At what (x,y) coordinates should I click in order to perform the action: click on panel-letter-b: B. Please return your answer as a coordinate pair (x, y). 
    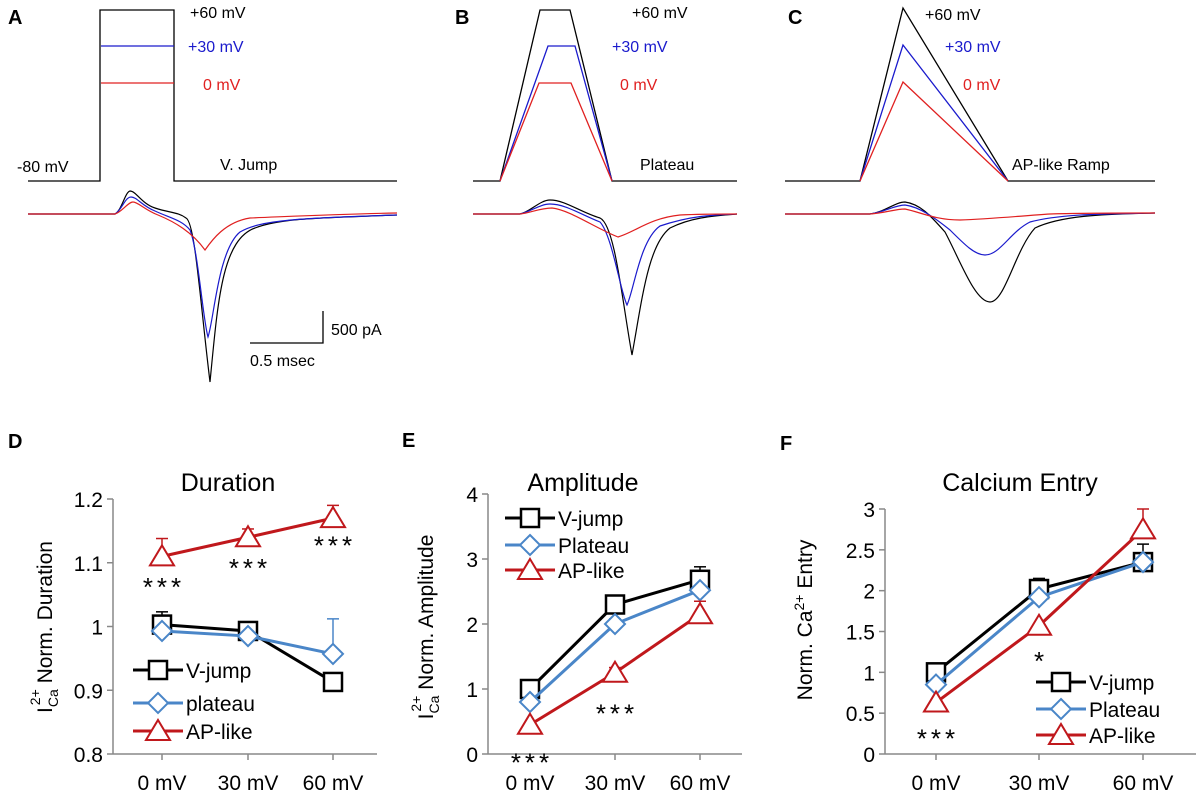
    Looking at the image, I should click on (462, 18).